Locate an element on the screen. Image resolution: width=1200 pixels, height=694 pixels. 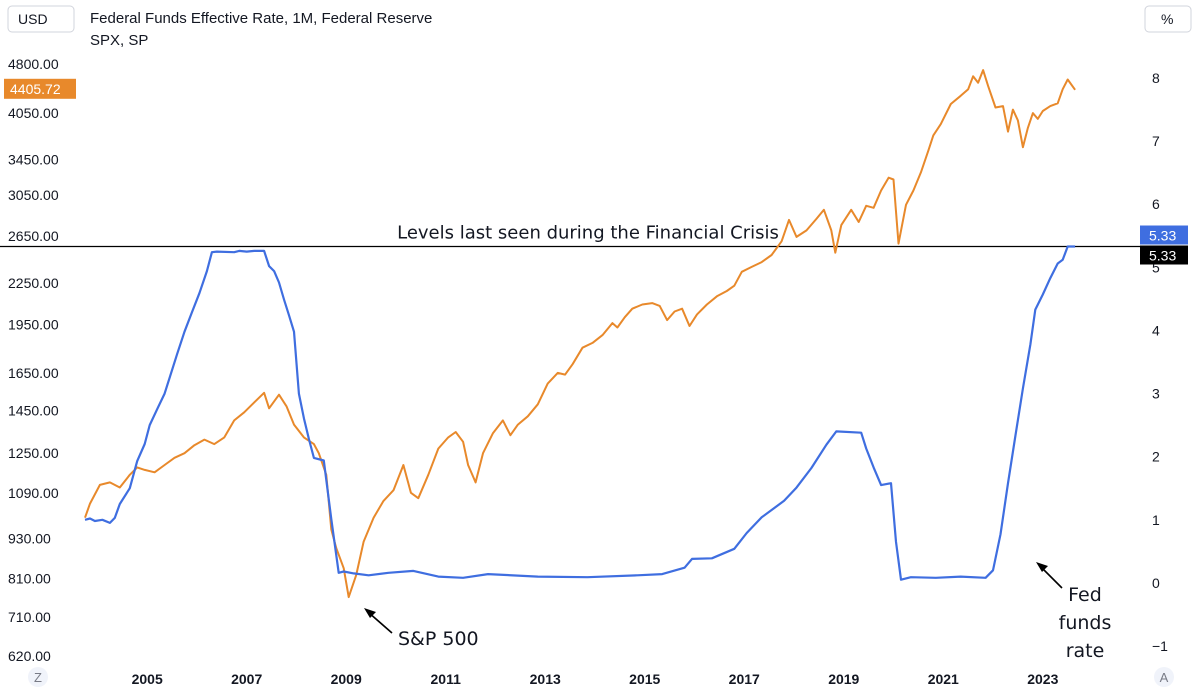
zoom-button is located at coordinates (38, 677).